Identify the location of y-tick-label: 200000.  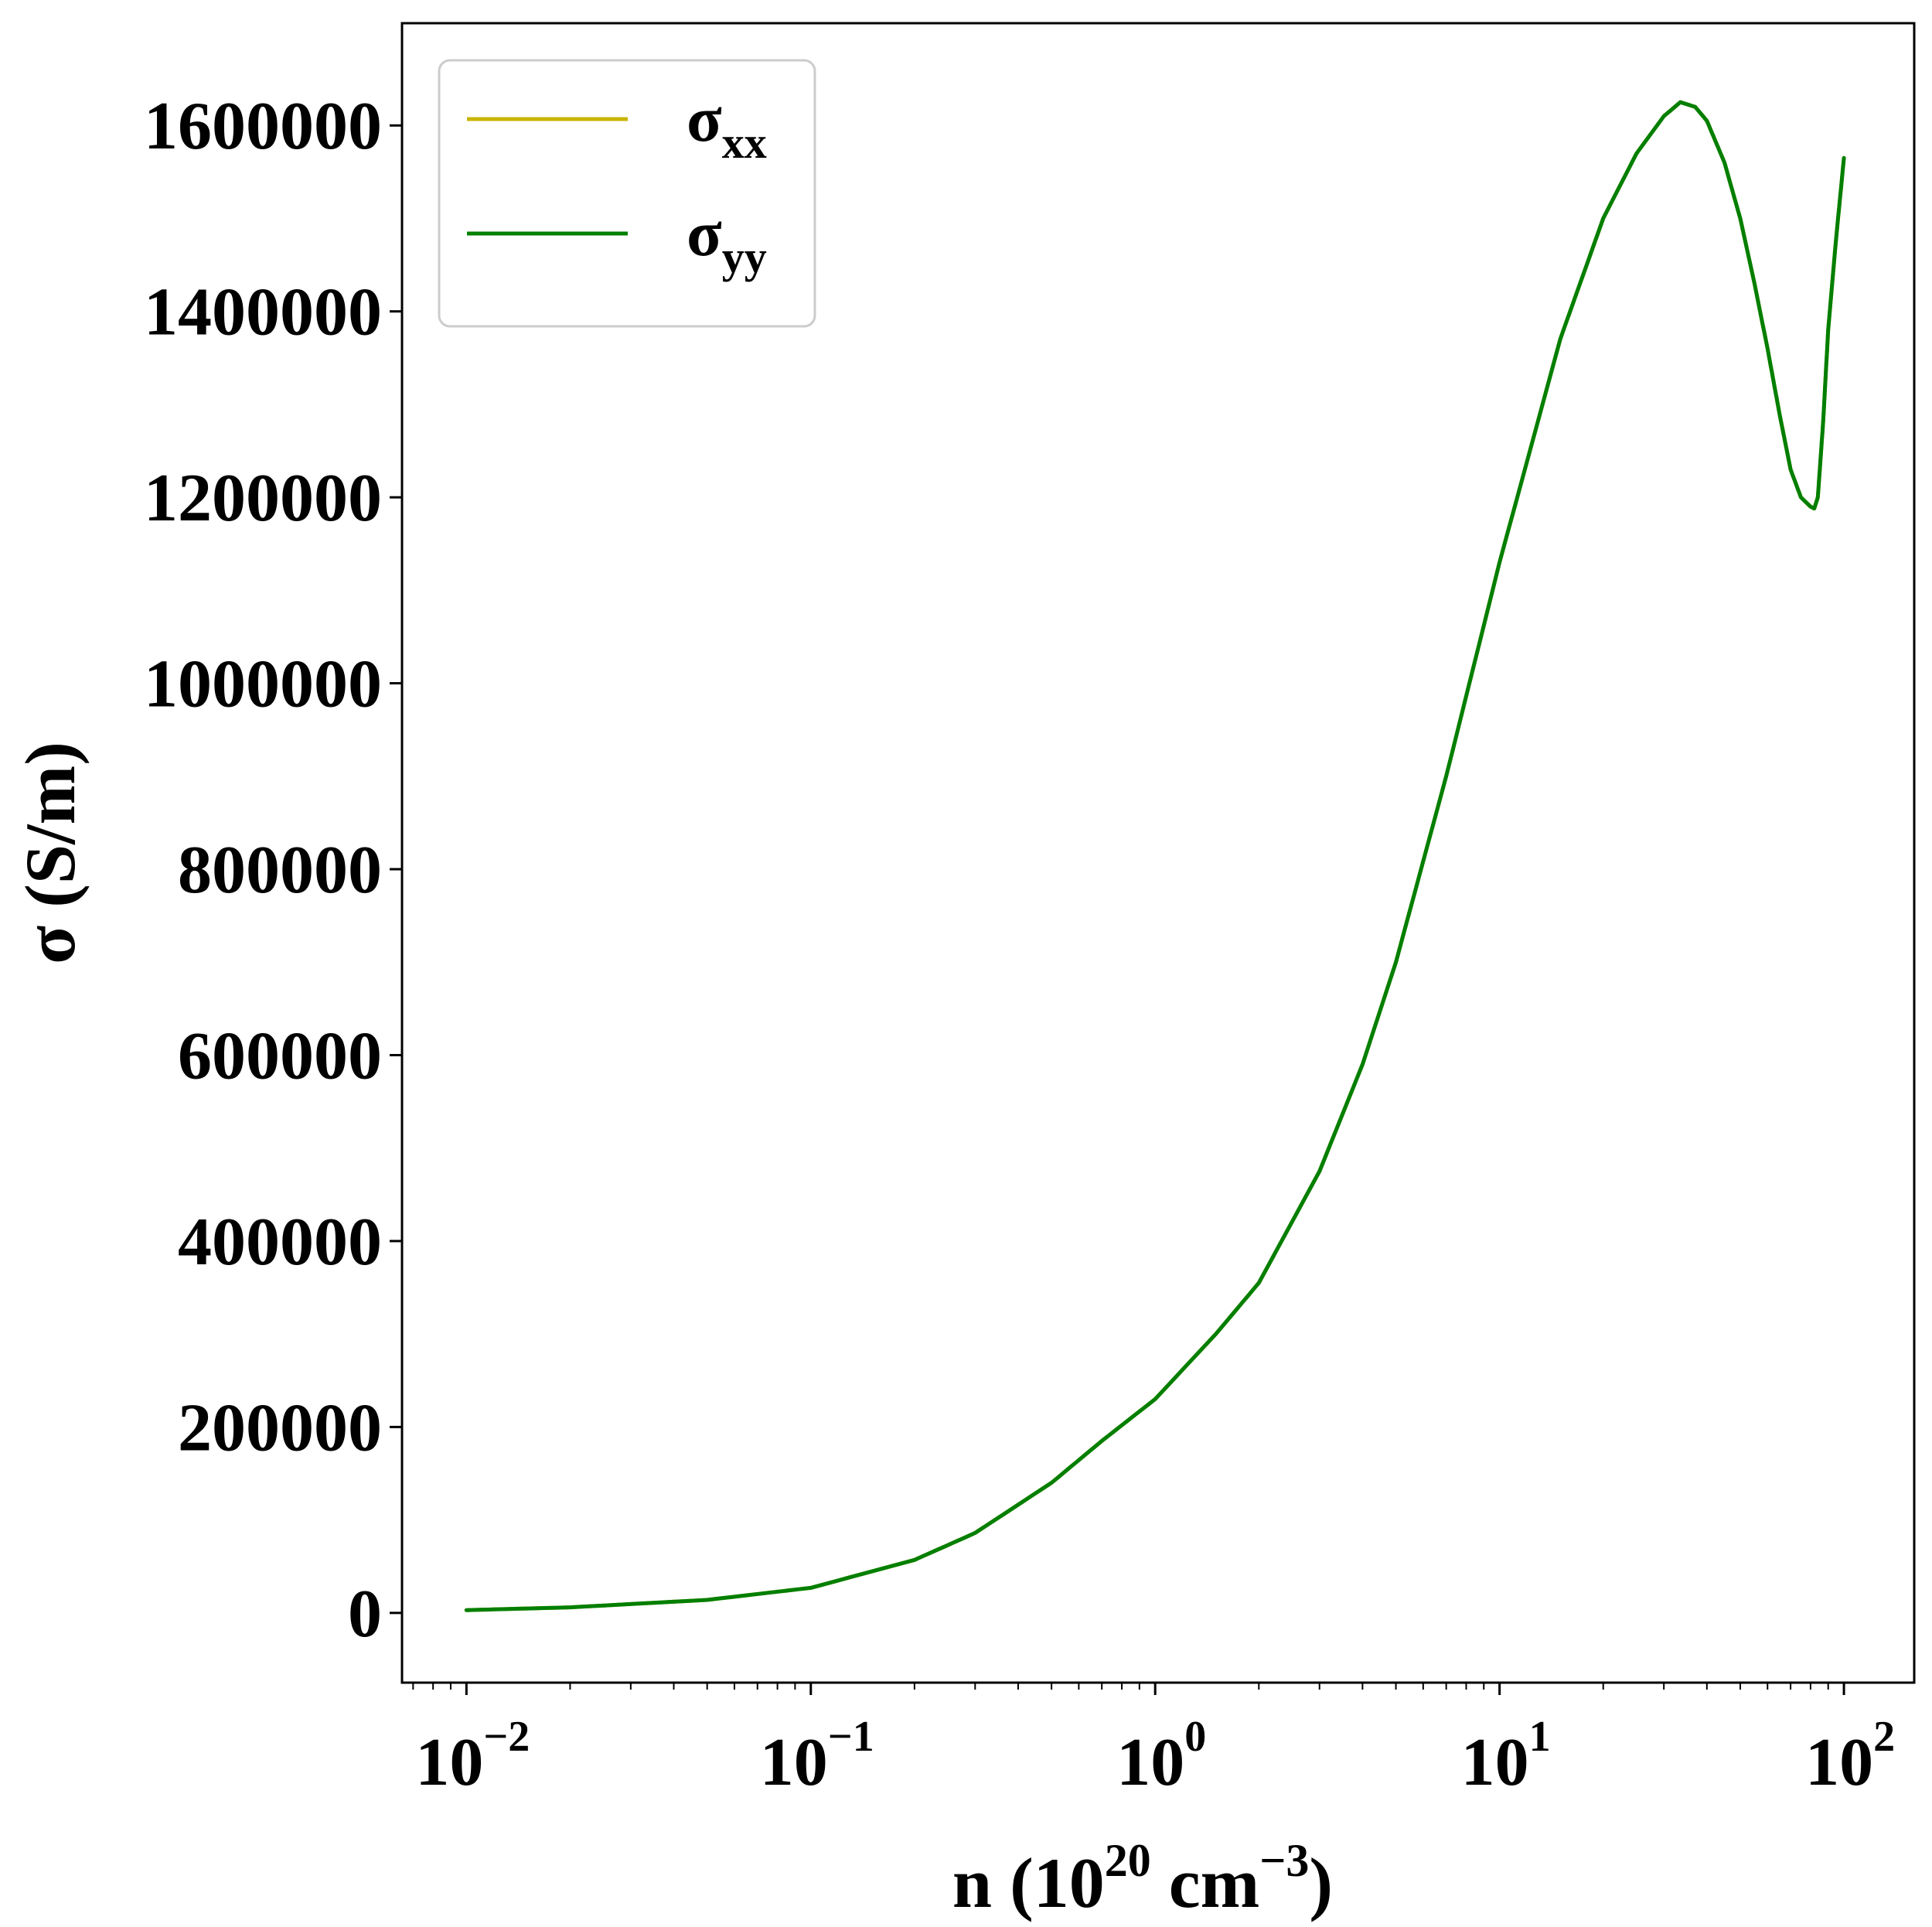
(280, 1427).